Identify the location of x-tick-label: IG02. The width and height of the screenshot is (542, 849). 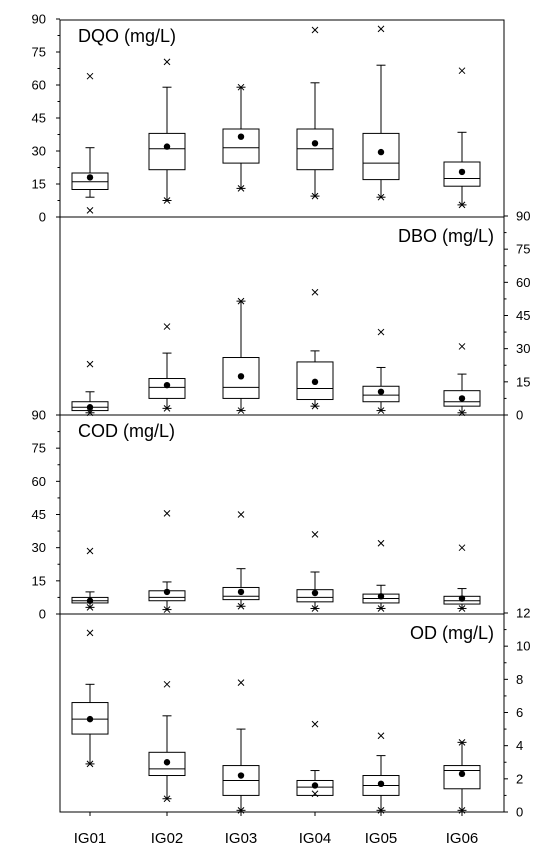
(167, 838).